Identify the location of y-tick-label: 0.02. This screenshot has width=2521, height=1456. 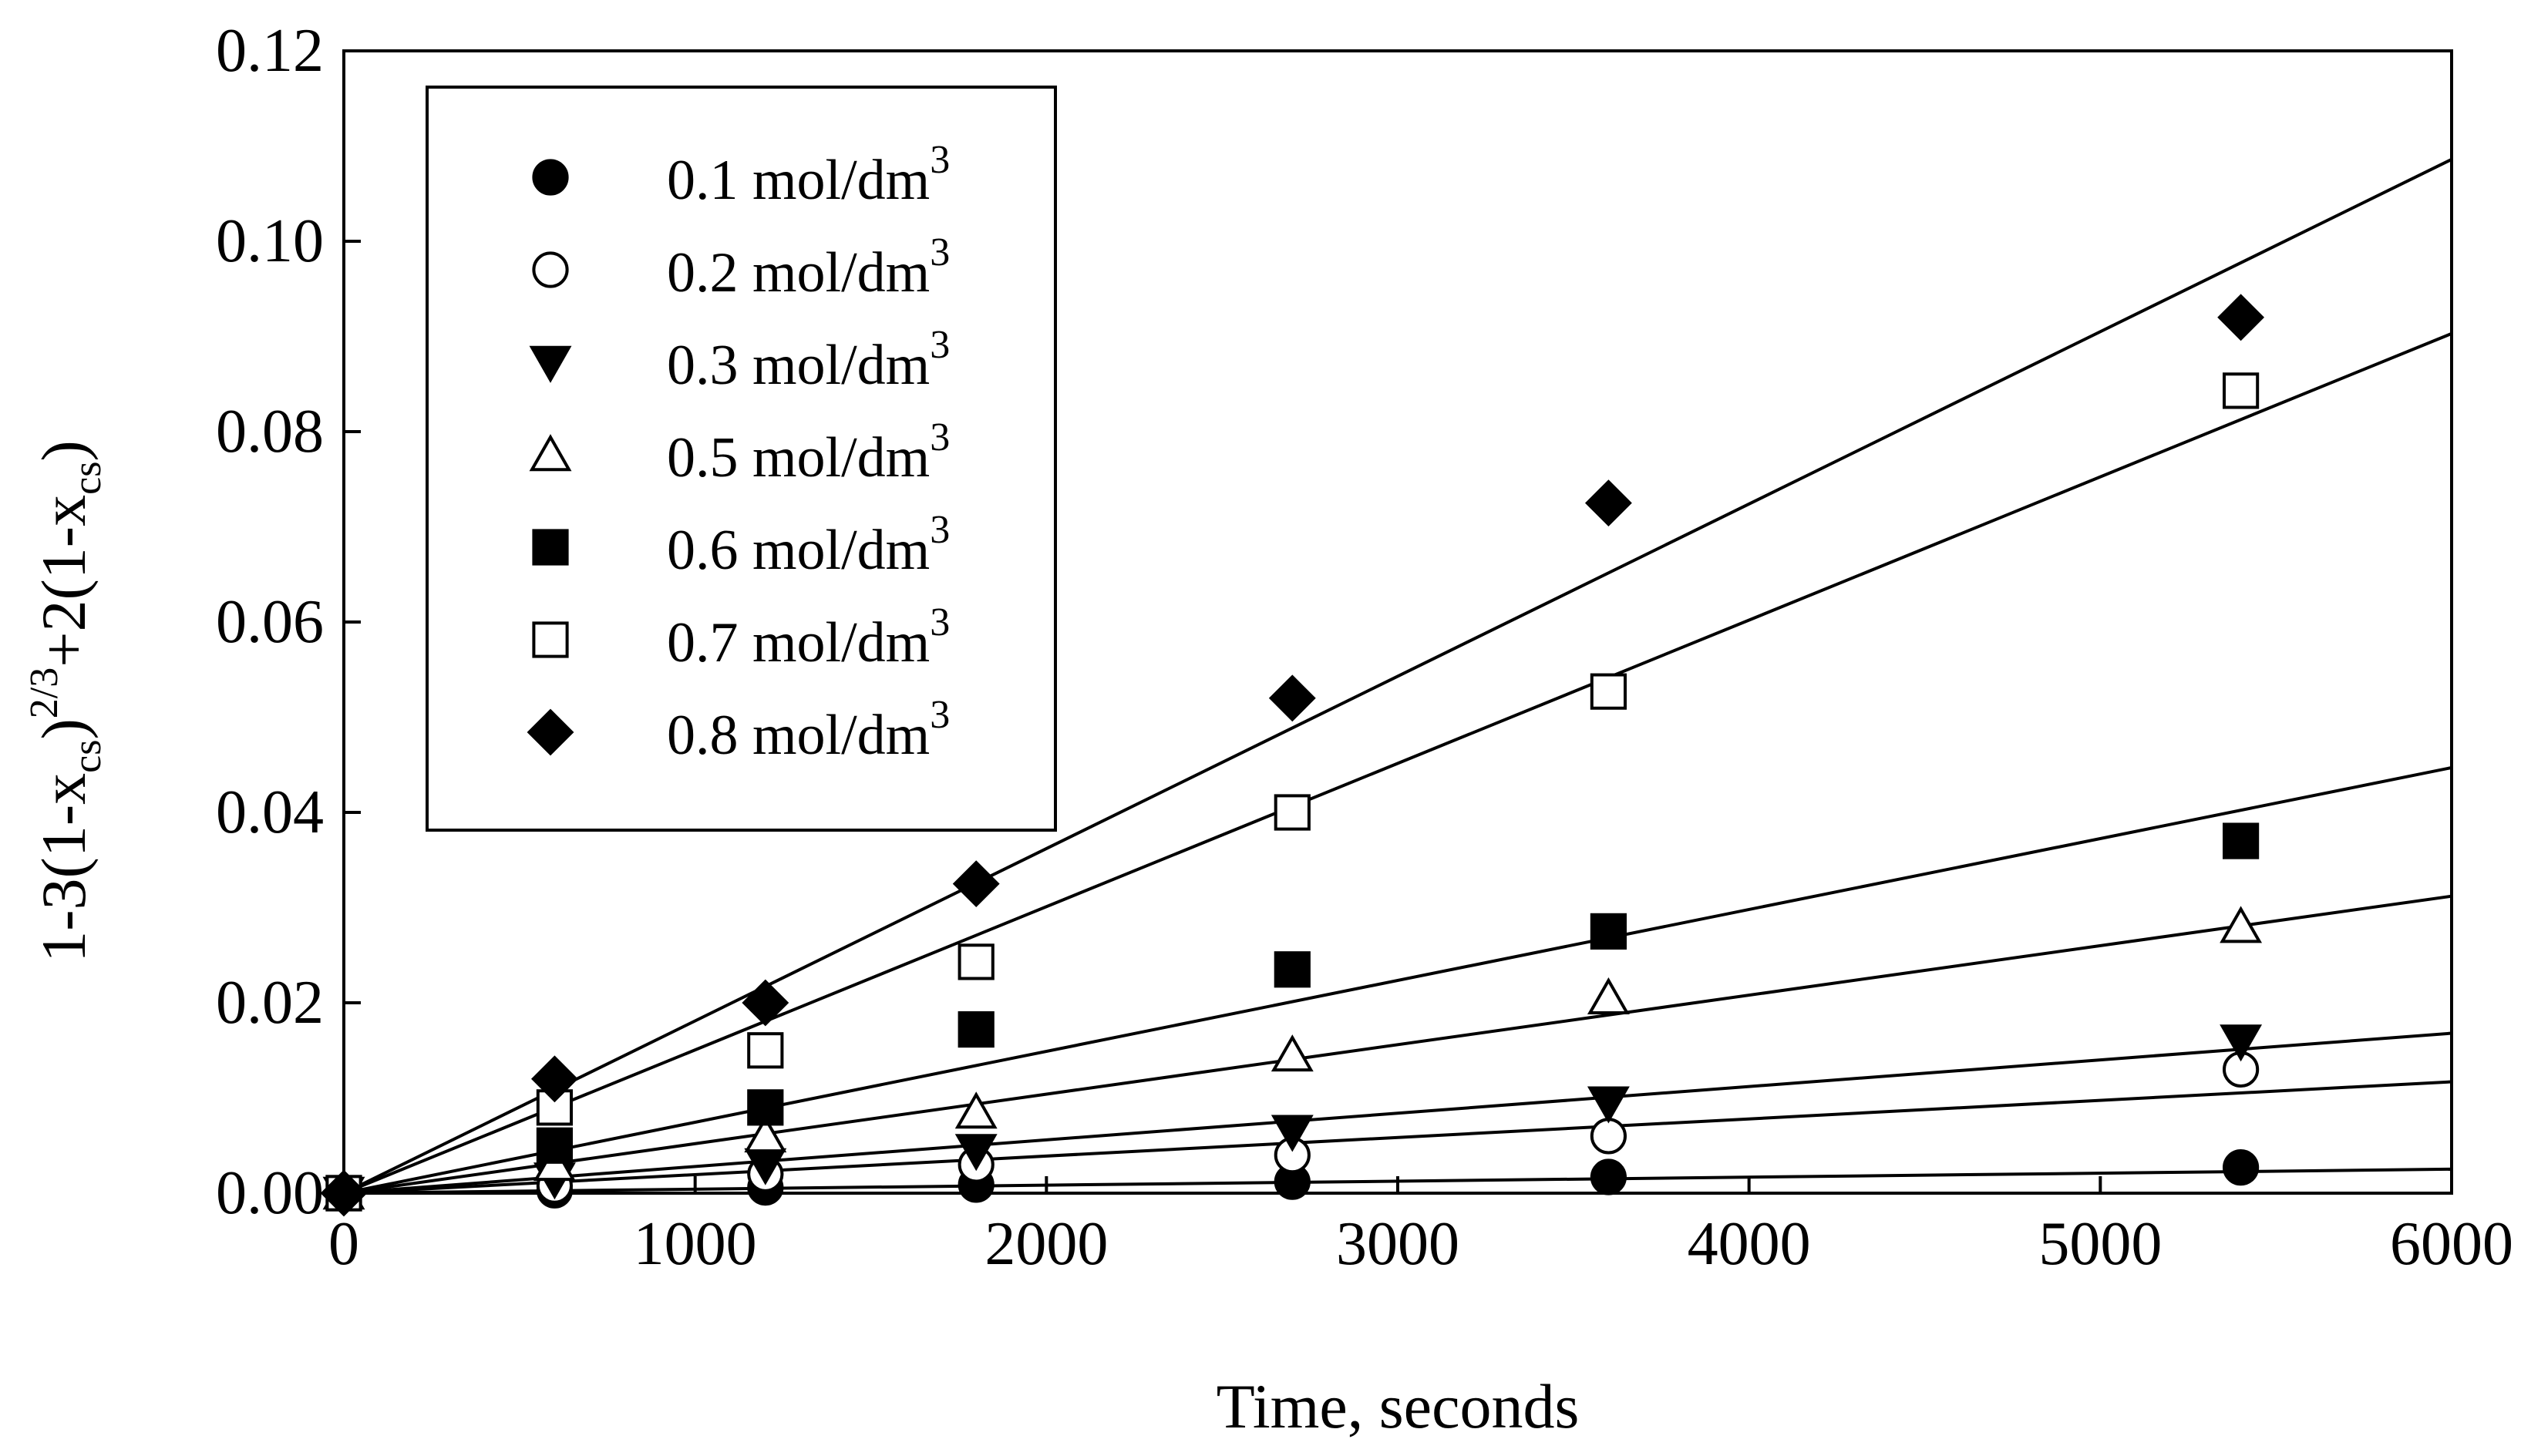
(270, 1003).